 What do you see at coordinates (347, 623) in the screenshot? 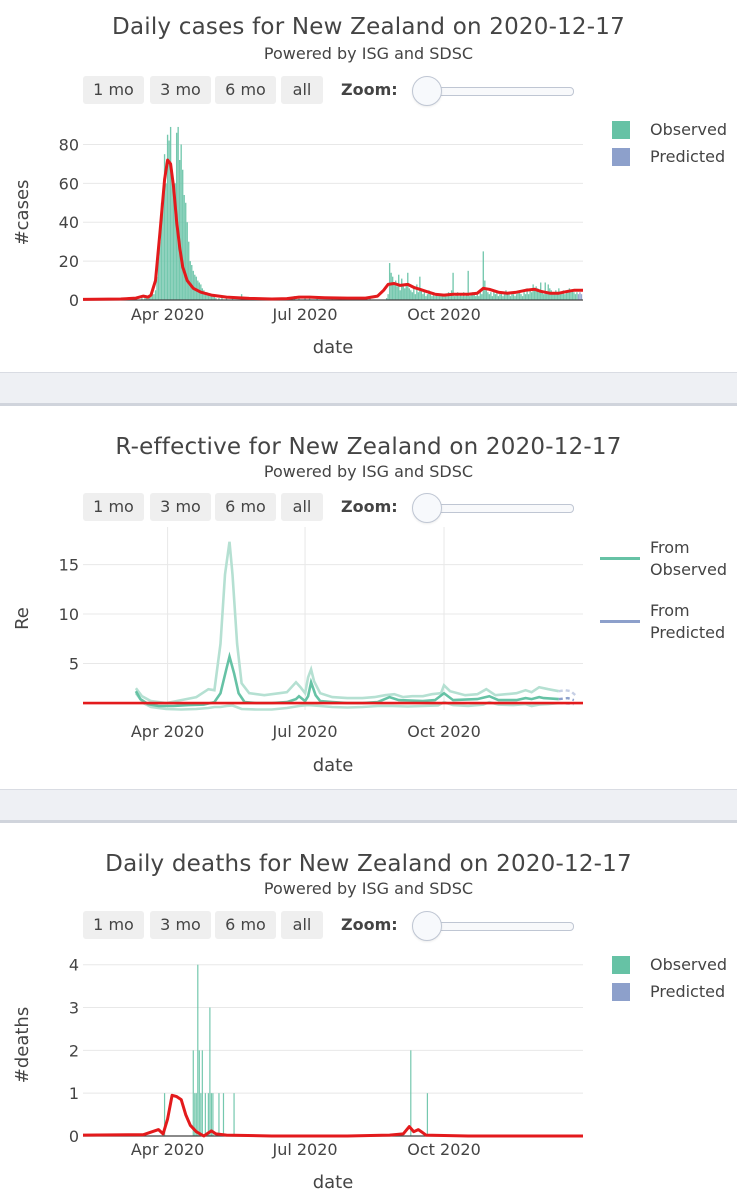
I see `re-observed-upper-line` at bounding box center [347, 623].